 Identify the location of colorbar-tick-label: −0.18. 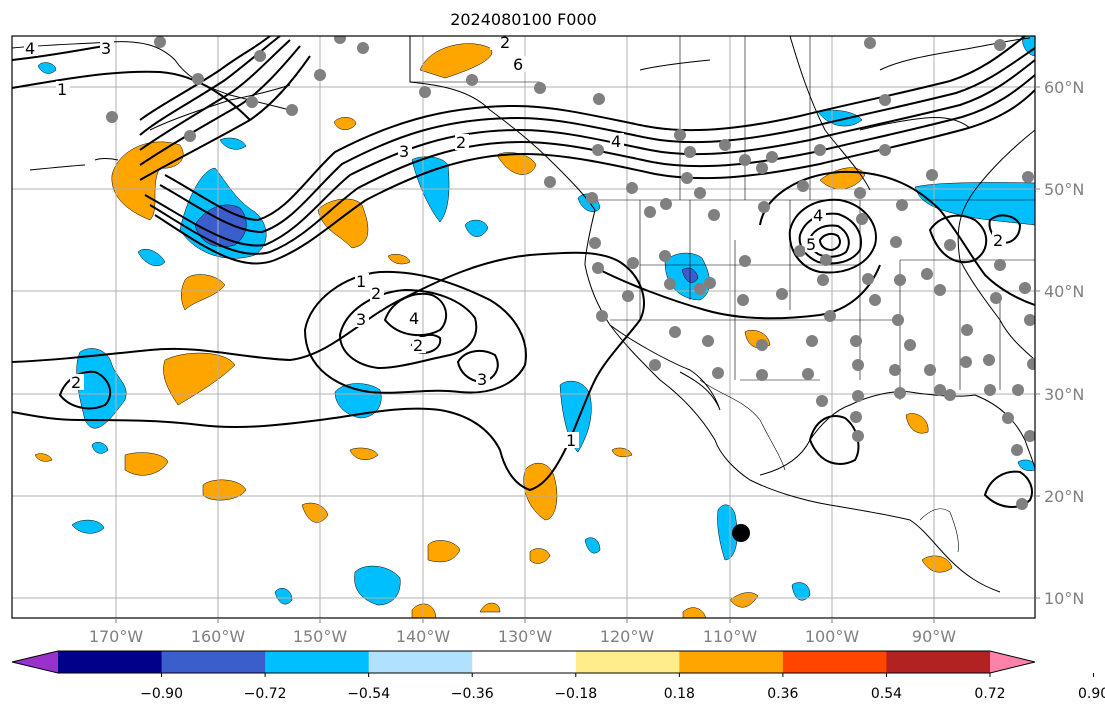
(575, 694).